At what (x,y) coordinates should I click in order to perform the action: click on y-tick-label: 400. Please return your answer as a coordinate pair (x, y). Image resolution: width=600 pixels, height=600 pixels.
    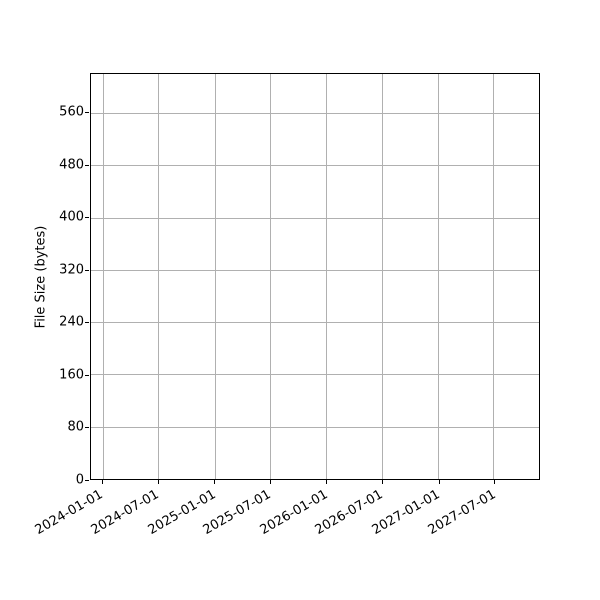
    Looking at the image, I should click on (71, 217).